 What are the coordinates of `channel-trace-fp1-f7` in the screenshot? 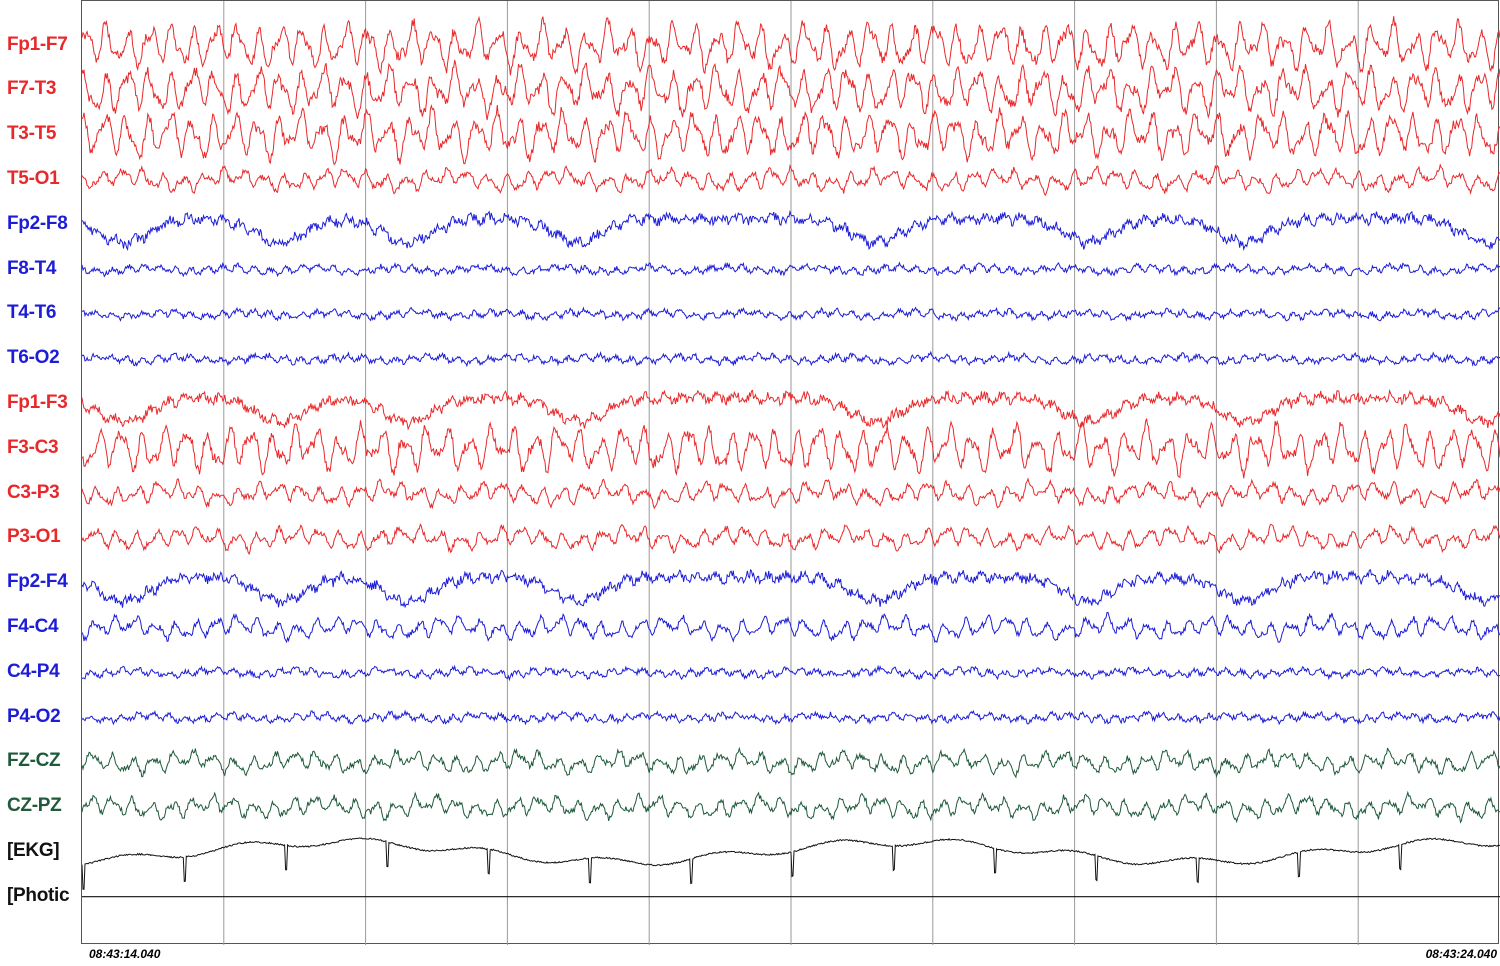 It's located at (791, 45).